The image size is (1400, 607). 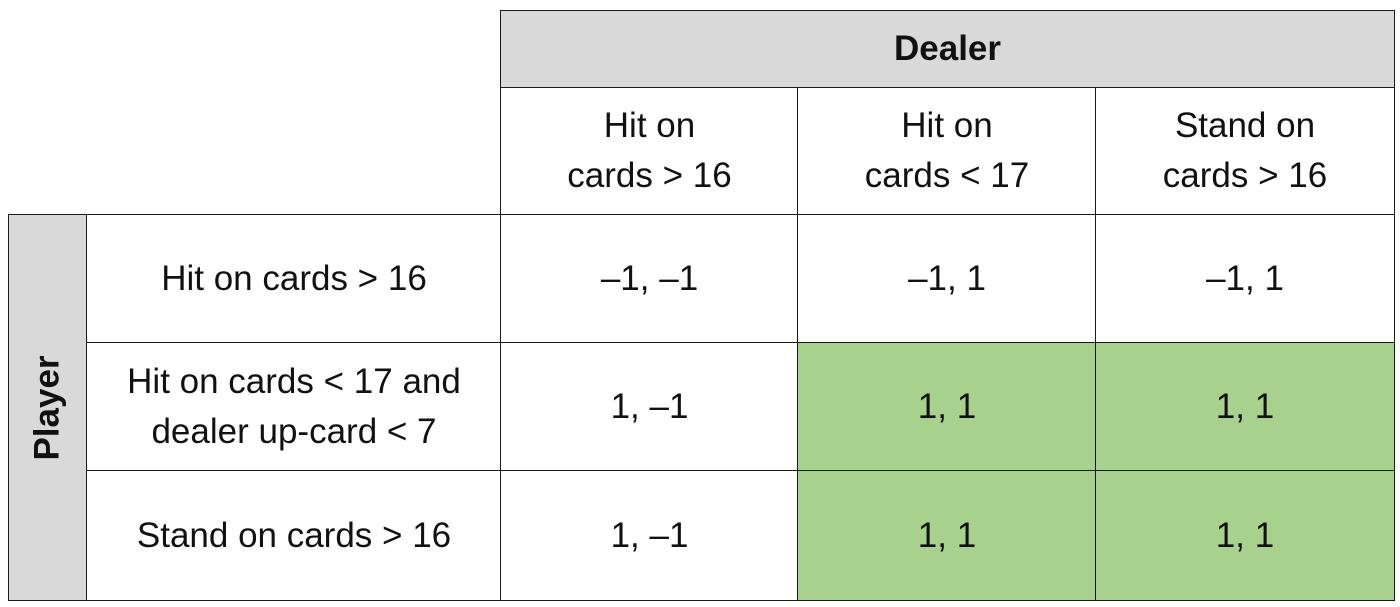 I want to click on player-header: Player, so click(x=48, y=407).